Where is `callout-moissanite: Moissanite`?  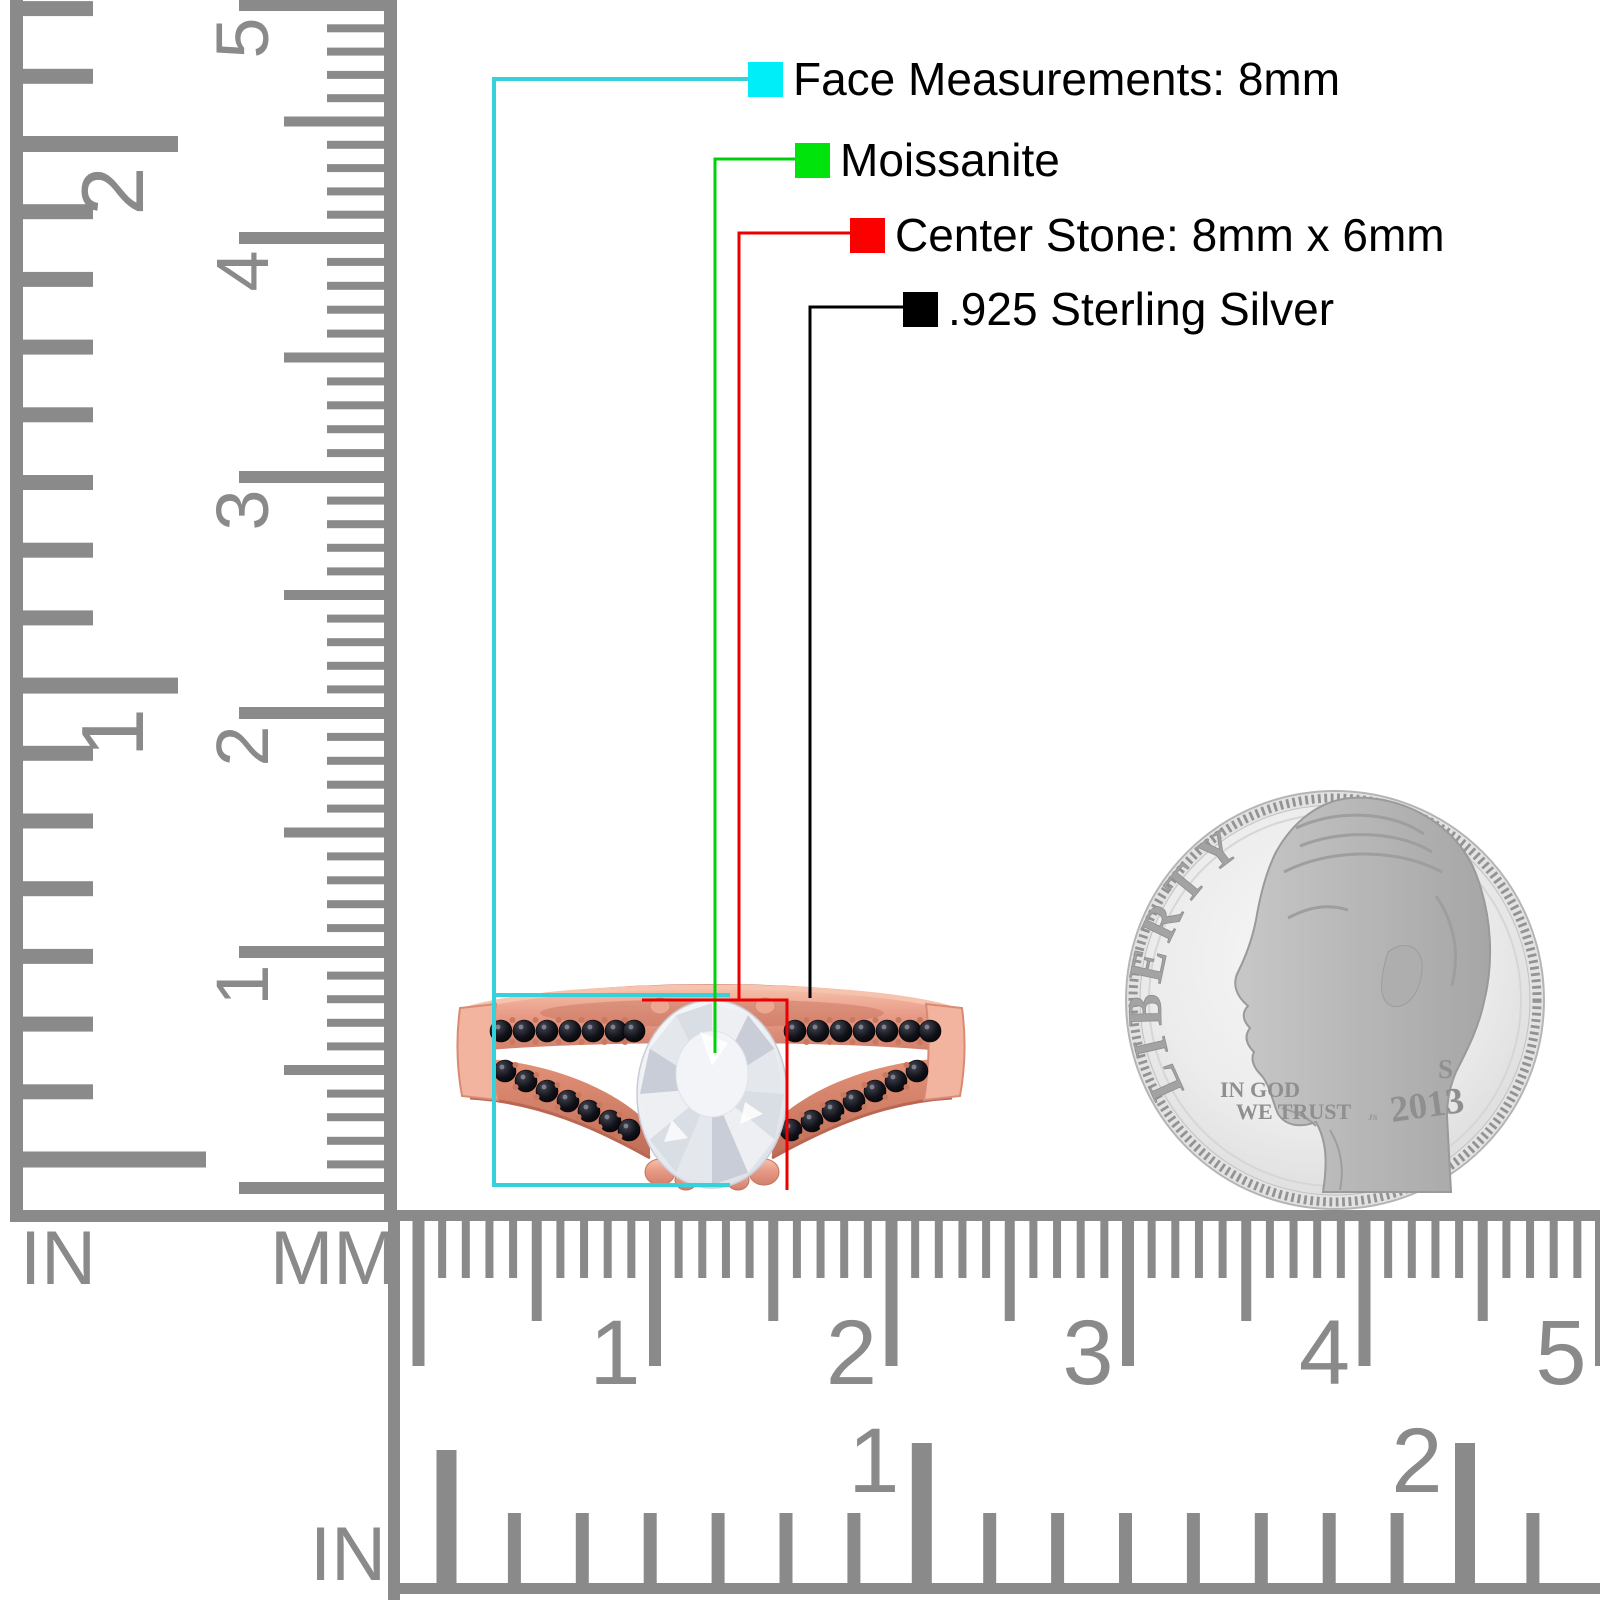
callout-moissanite: Moissanite is located at coordinates (927, 160).